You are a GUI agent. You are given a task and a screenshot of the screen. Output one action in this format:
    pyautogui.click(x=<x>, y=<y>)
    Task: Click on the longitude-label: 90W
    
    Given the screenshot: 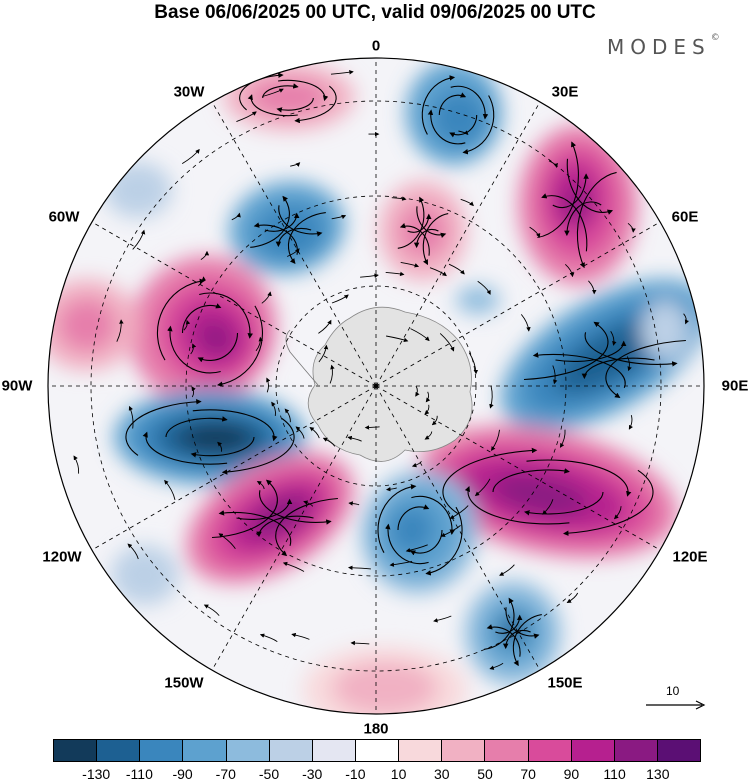 What is the action you would take?
    pyautogui.click(x=17, y=386)
    